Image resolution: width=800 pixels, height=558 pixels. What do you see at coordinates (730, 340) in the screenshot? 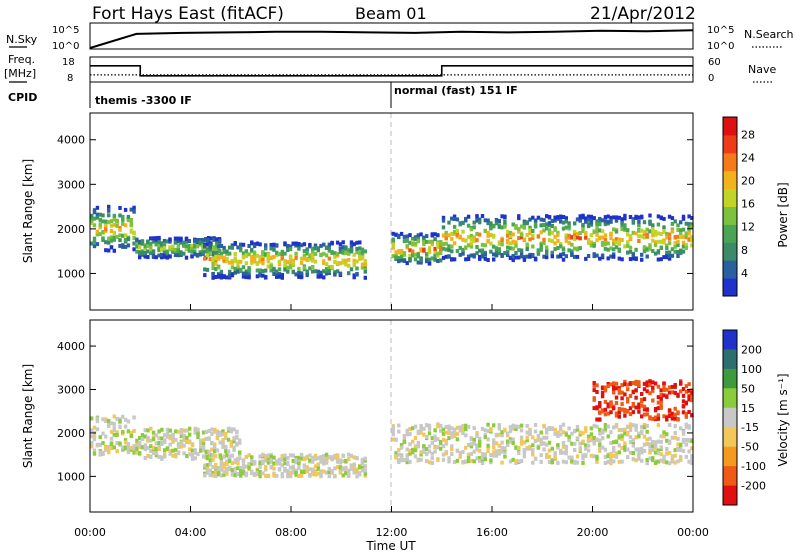
I see `velocity-colorbar-swatch` at bounding box center [730, 340].